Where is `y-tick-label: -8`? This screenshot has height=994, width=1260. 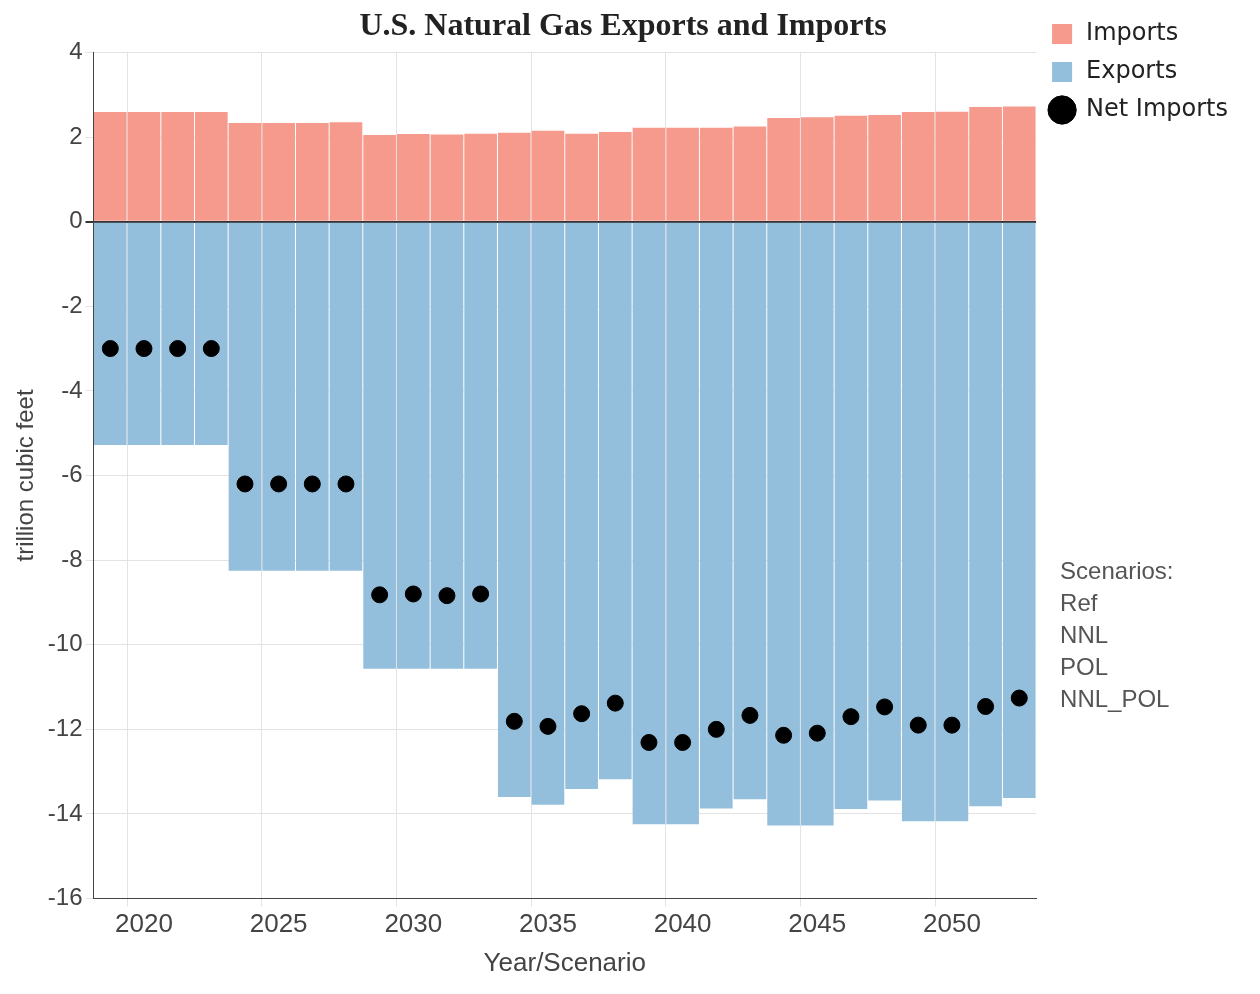
y-tick-label: -8 is located at coordinates (72, 558).